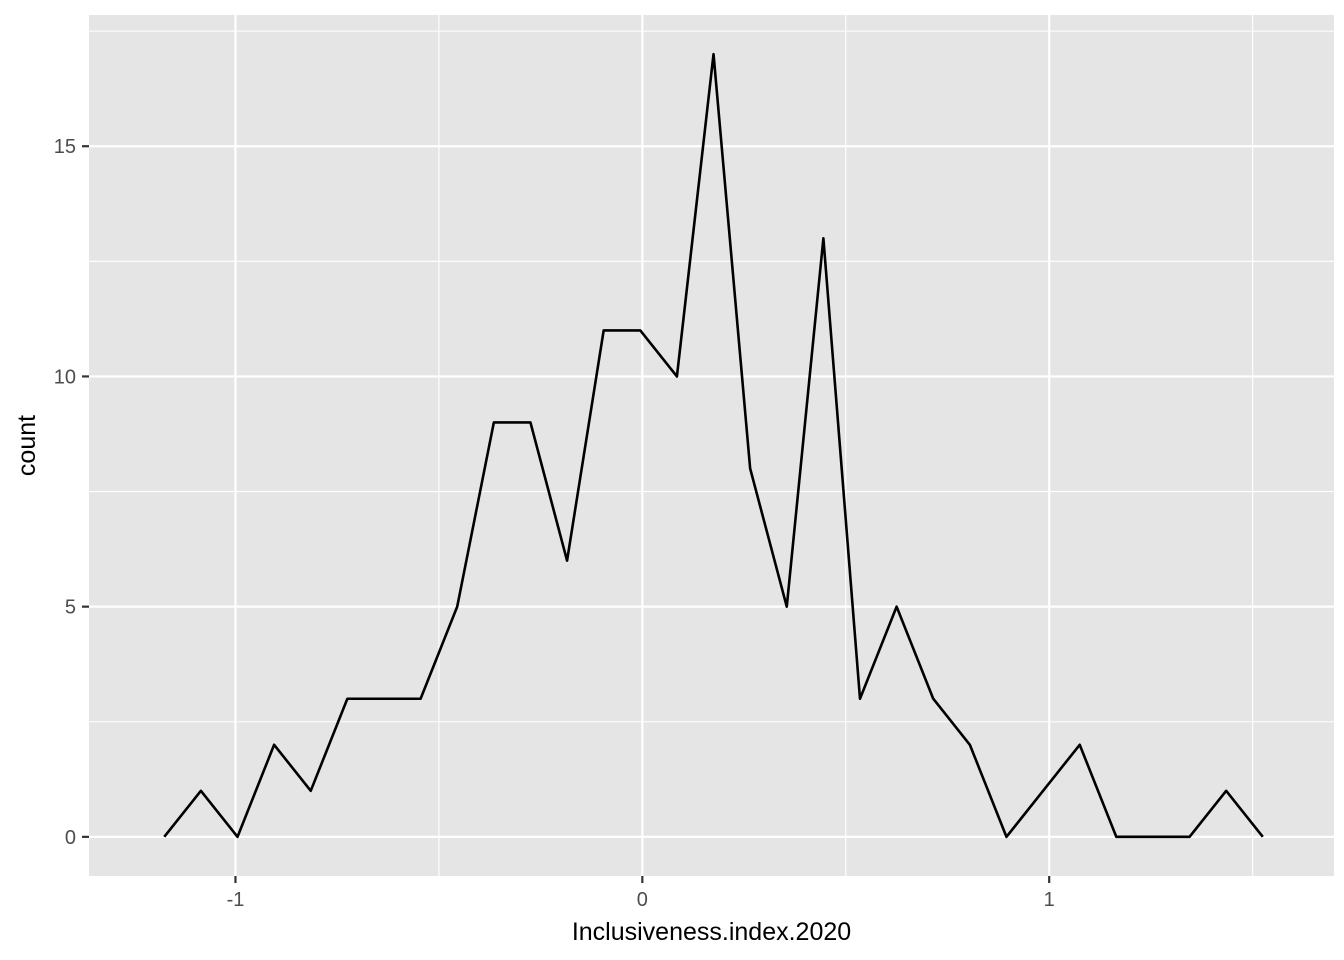  What do you see at coordinates (711, 932) in the screenshot?
I see `x-axis-title: Inclusiveness.index.2020` at bounding box center [711, 932].